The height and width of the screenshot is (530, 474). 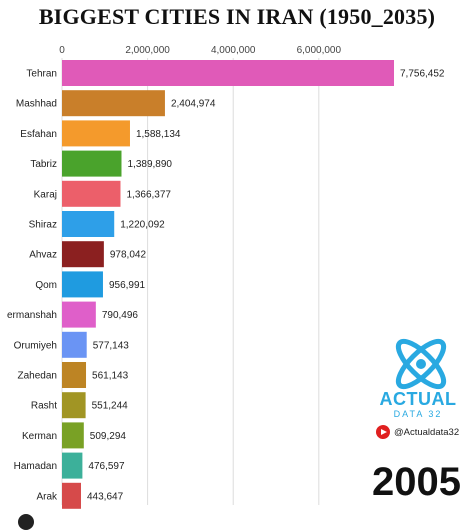 I want to click on category-label: Hamadan, so click(x=35, y=466).